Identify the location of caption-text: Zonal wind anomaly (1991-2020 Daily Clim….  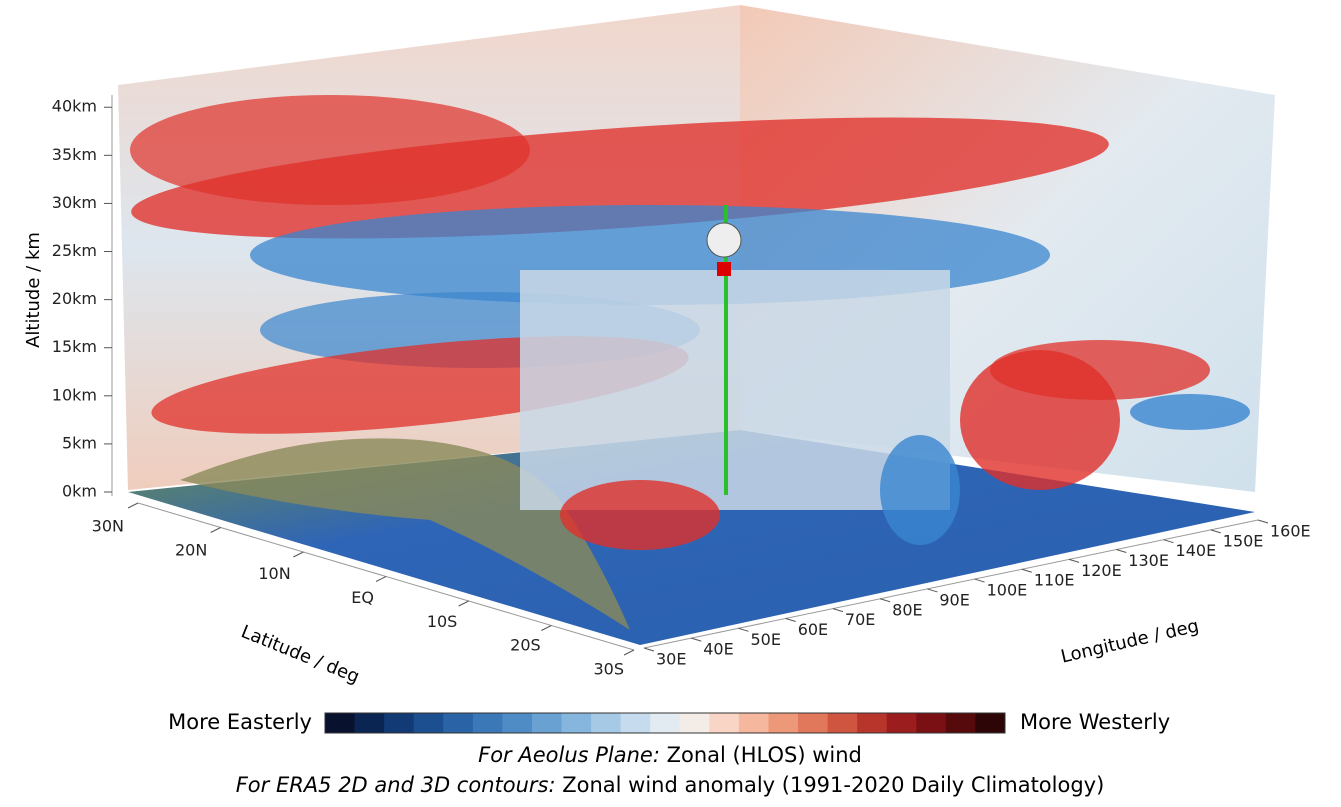
(833, 785).